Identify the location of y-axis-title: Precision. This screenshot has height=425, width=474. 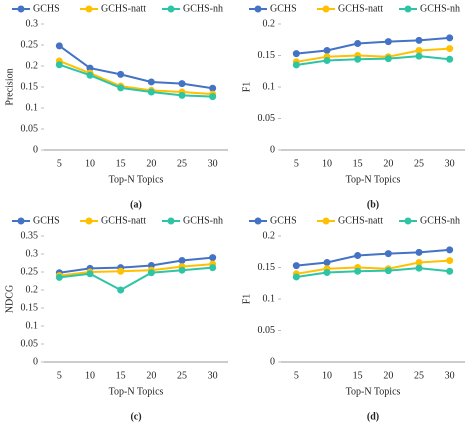
(9, 86).